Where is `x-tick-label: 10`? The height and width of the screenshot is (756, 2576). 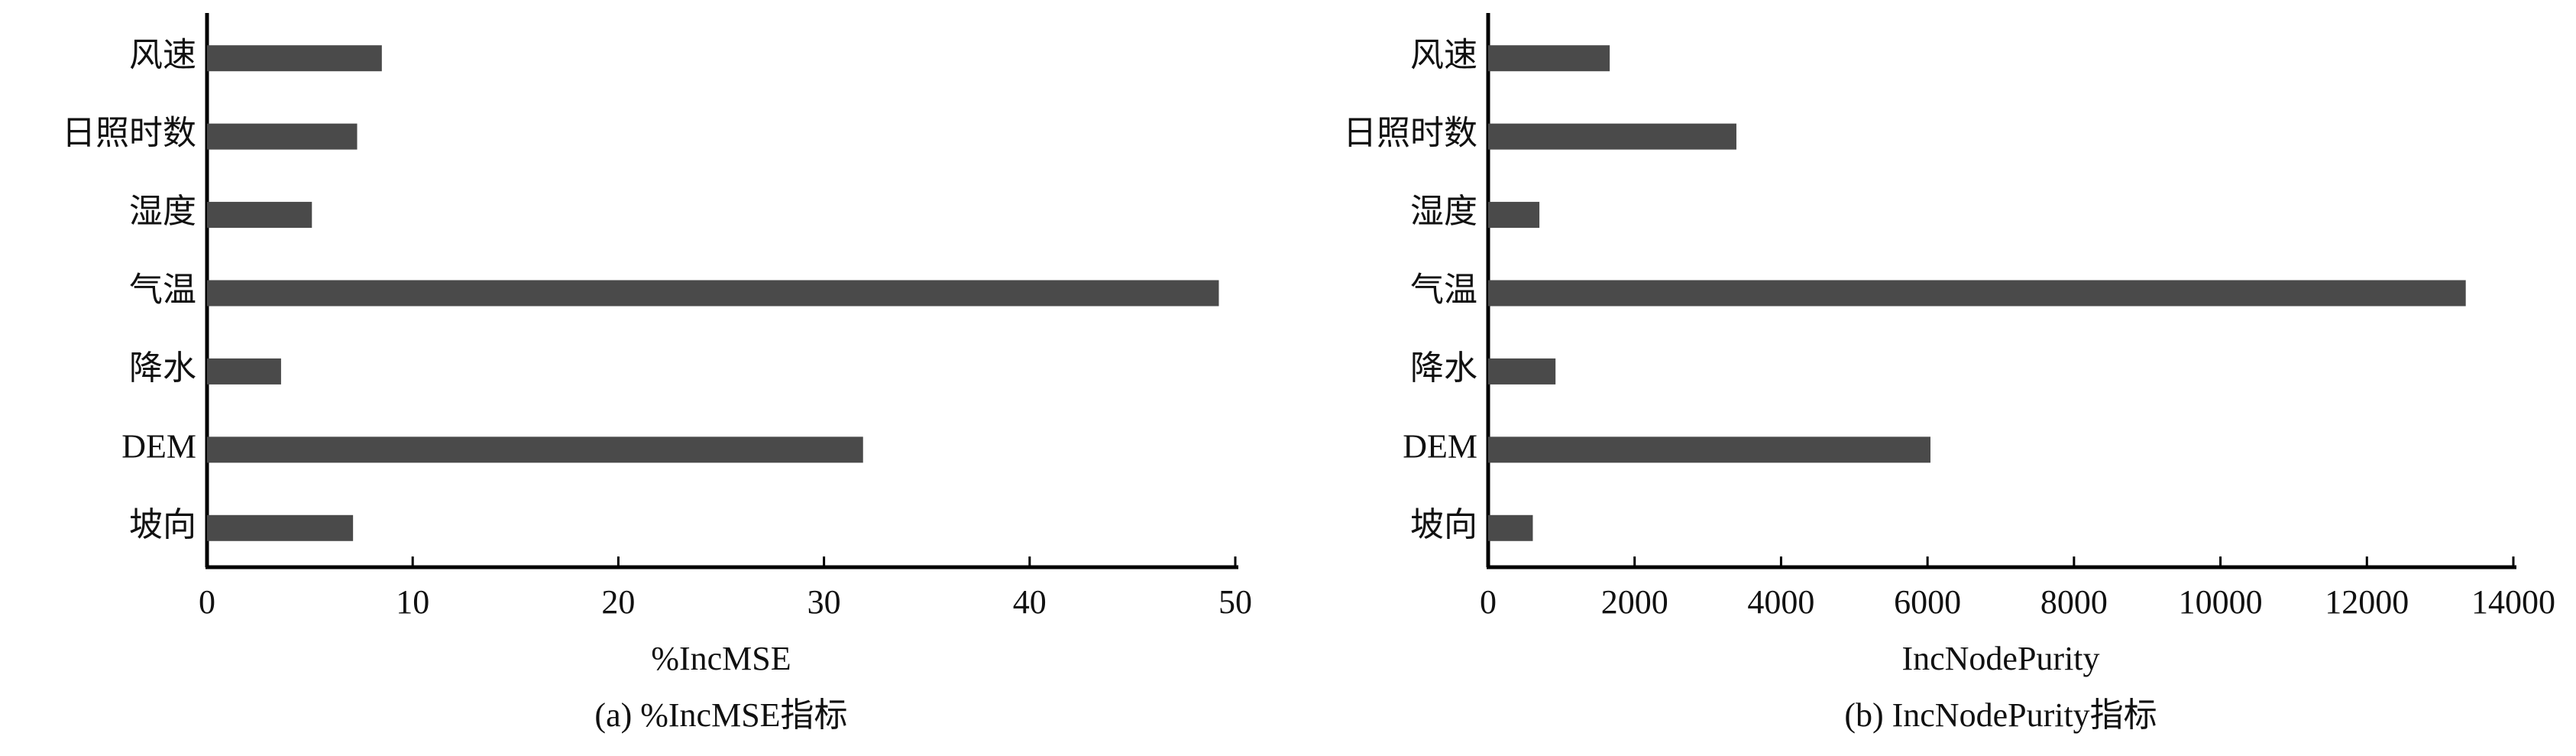
x-tick-label: 10 is located at coordinates (412, 602).